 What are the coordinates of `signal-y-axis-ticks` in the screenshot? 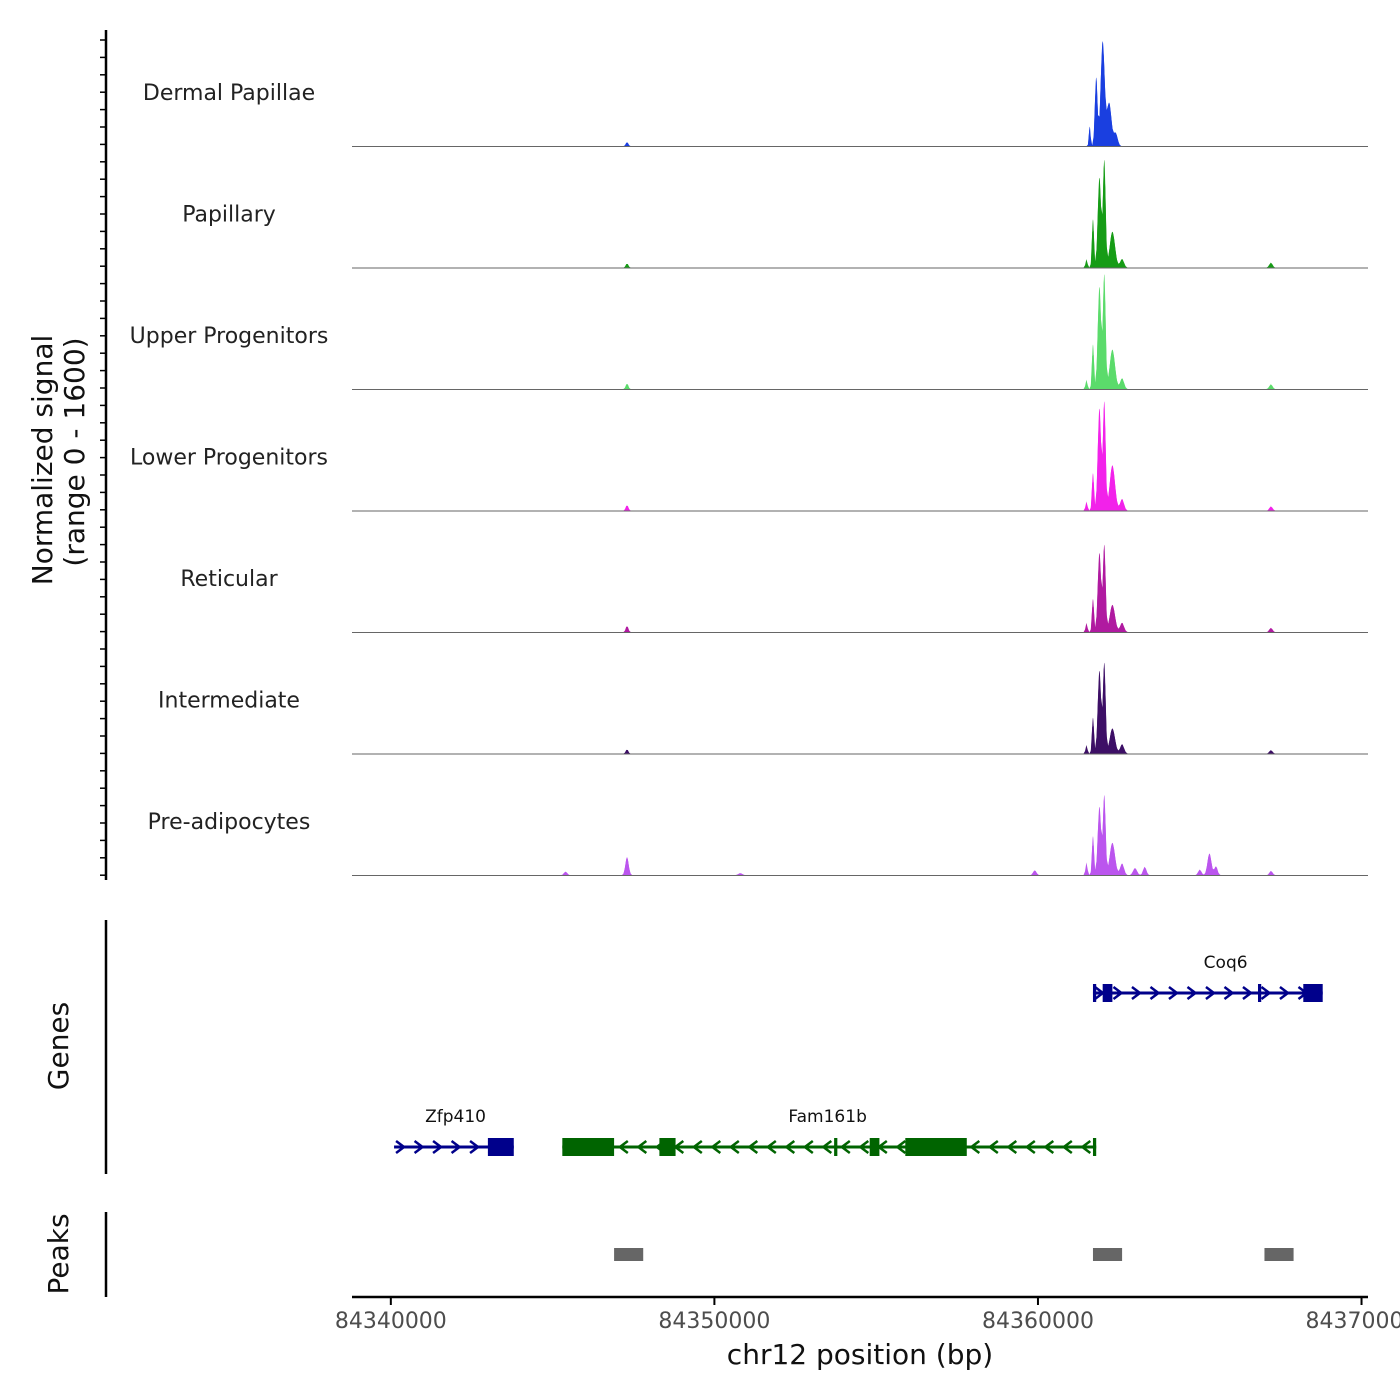 It's located at (103, 457).